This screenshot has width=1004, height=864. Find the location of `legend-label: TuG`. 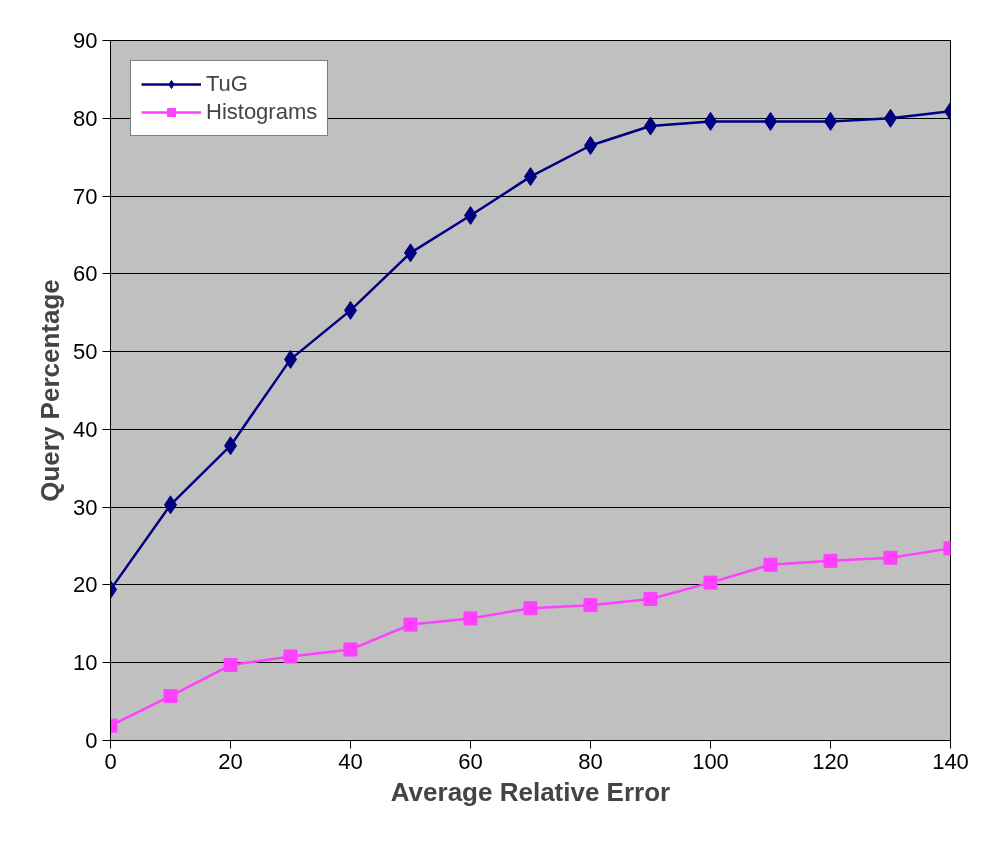

legend-label: TuG is located at coordinates (227, 84).